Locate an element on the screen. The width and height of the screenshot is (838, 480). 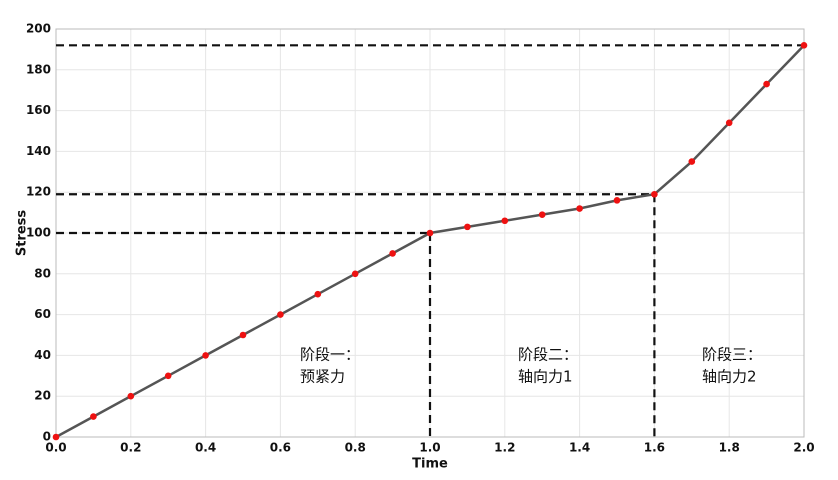
y-tick-label: 120 is located at coordinates (38, 192).